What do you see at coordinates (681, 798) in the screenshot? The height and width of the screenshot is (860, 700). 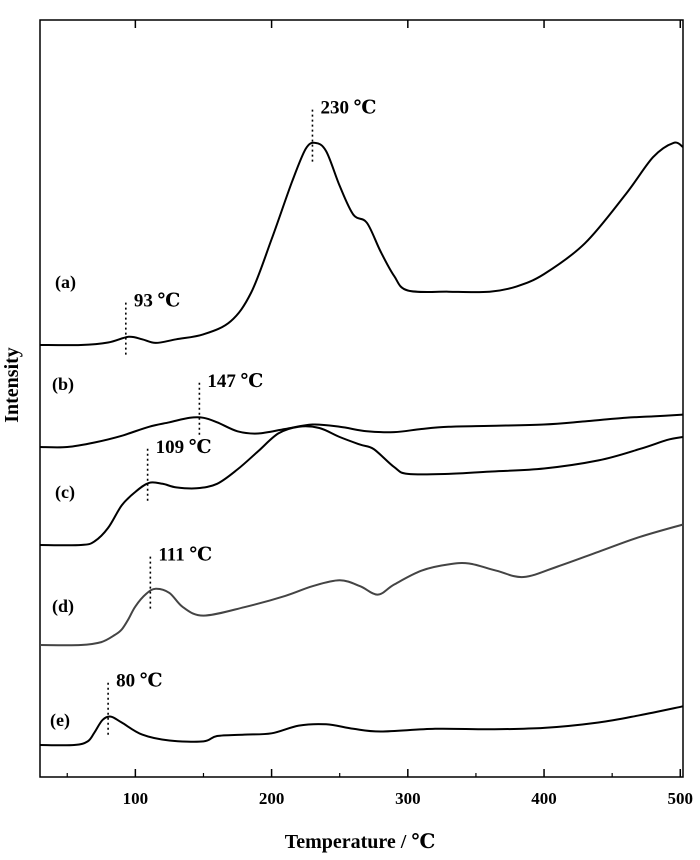 I see `x-tick-label-500: 500` at bounding box center [681, 798].